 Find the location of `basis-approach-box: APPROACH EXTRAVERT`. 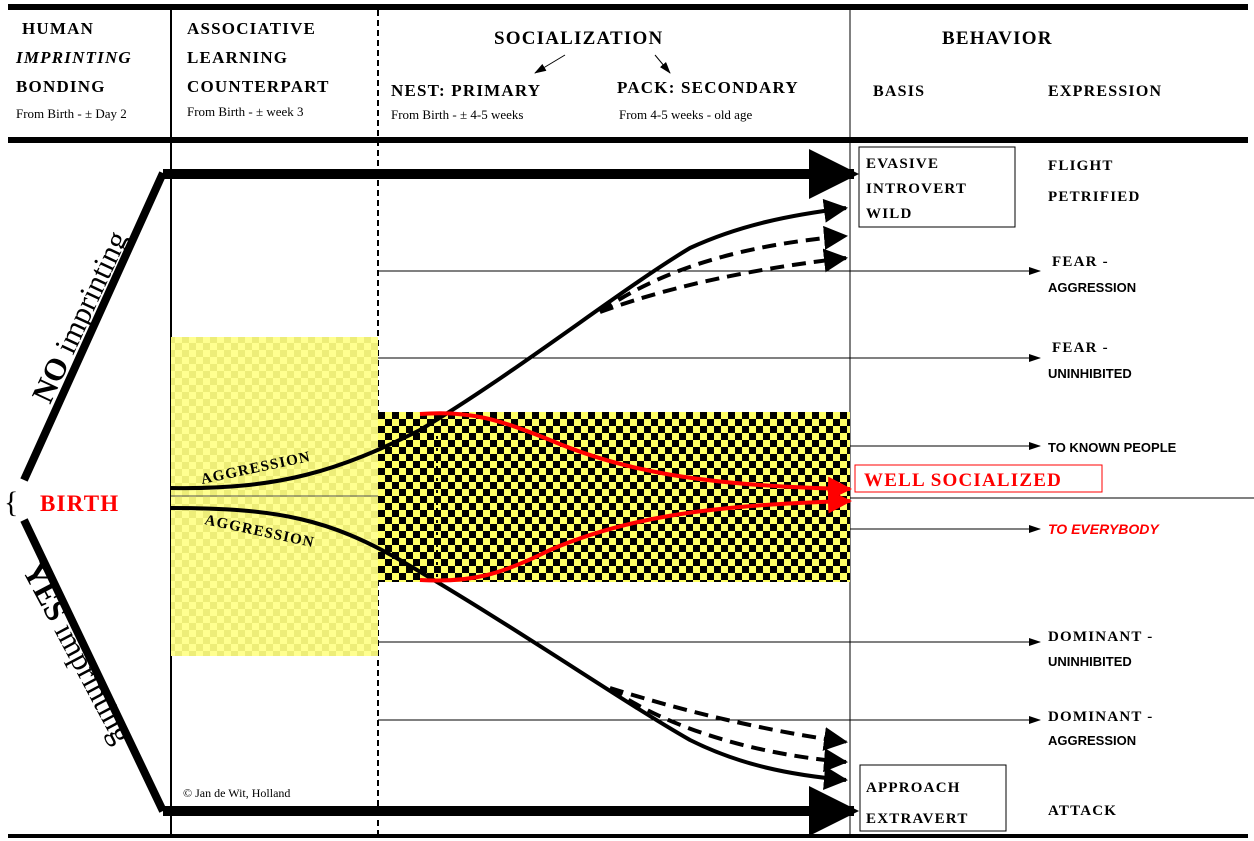

basis-approach-box: APPROACH EXTRAVERT is located at coordinates (933, 798).